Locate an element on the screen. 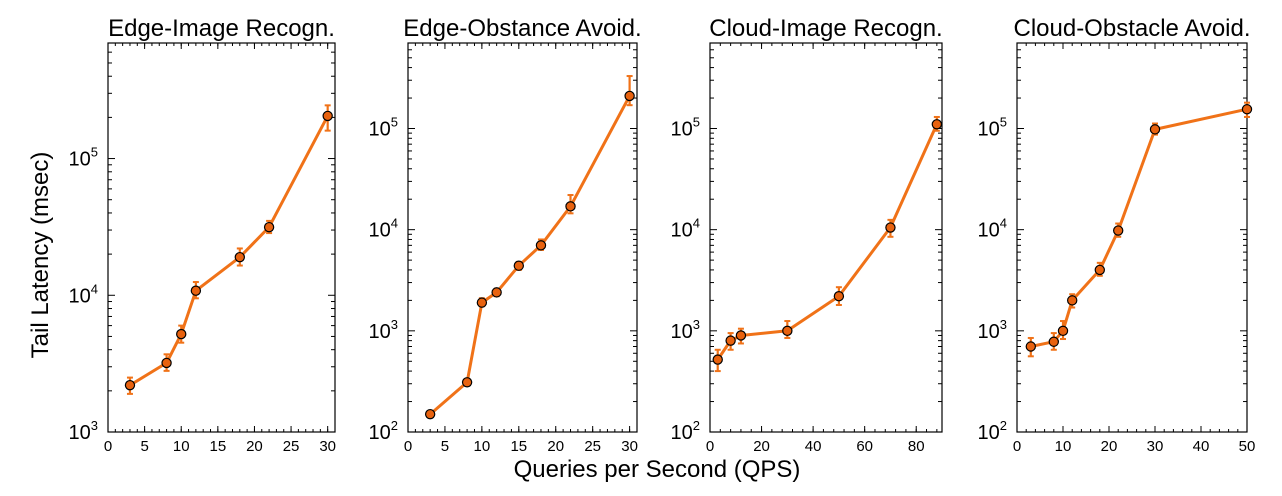 The height and width of the screenshot is (496, 1282). x-axis-label: Queries per Second (QPS) is located at coordinates (657, 469).